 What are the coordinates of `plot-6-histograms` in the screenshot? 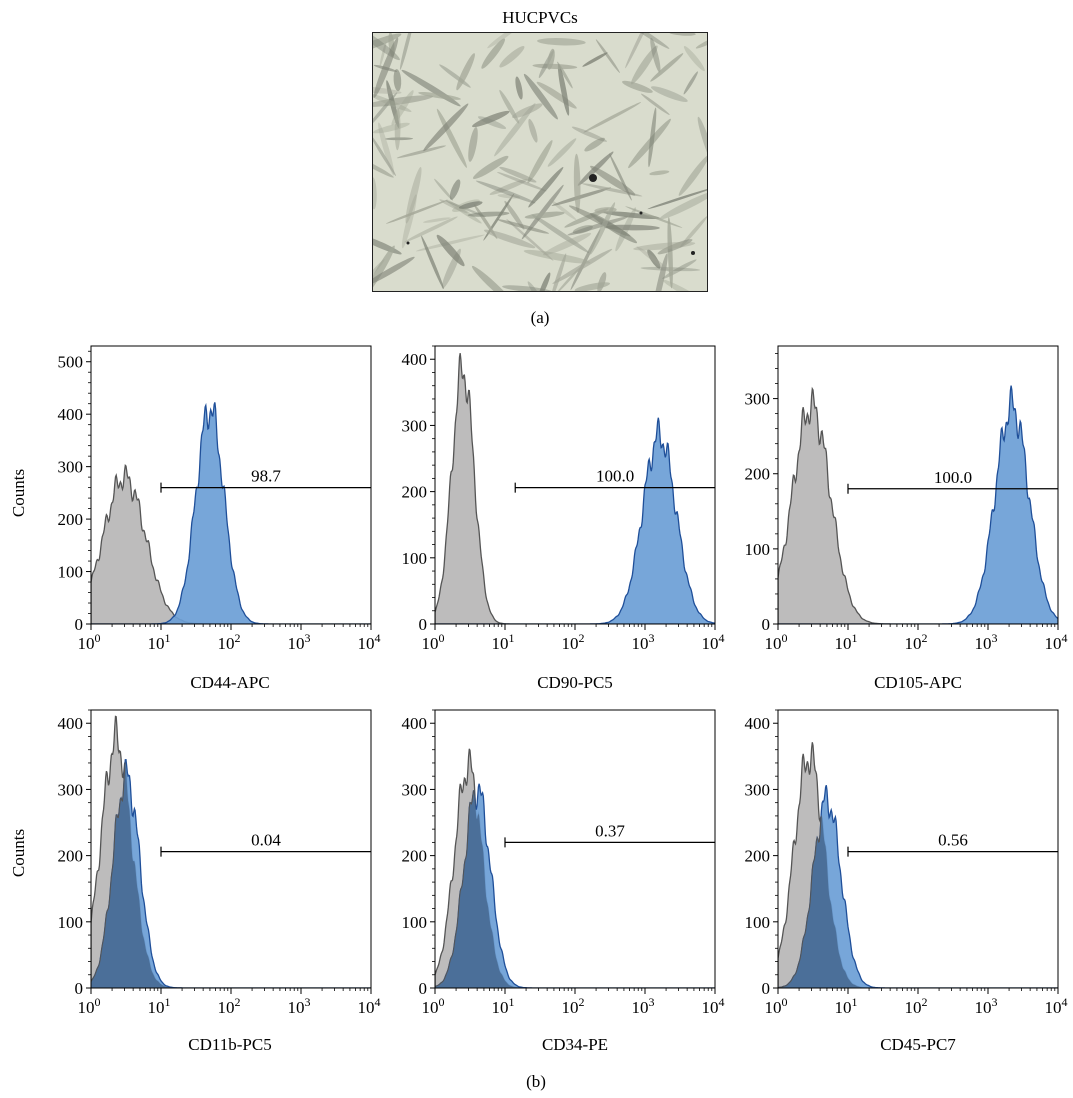 It's located at (918, 865).